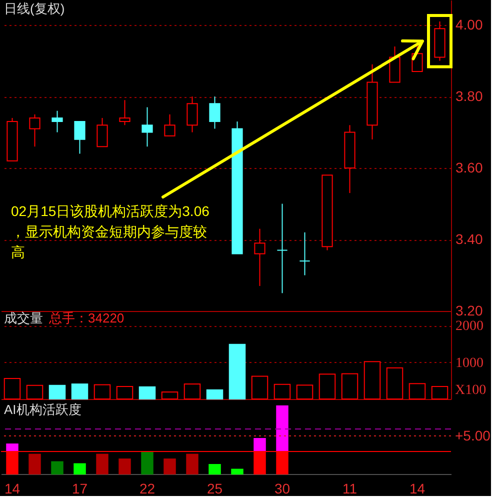 The image size is (503, 500). I want to click on text: +5.00, so click(473, 436).